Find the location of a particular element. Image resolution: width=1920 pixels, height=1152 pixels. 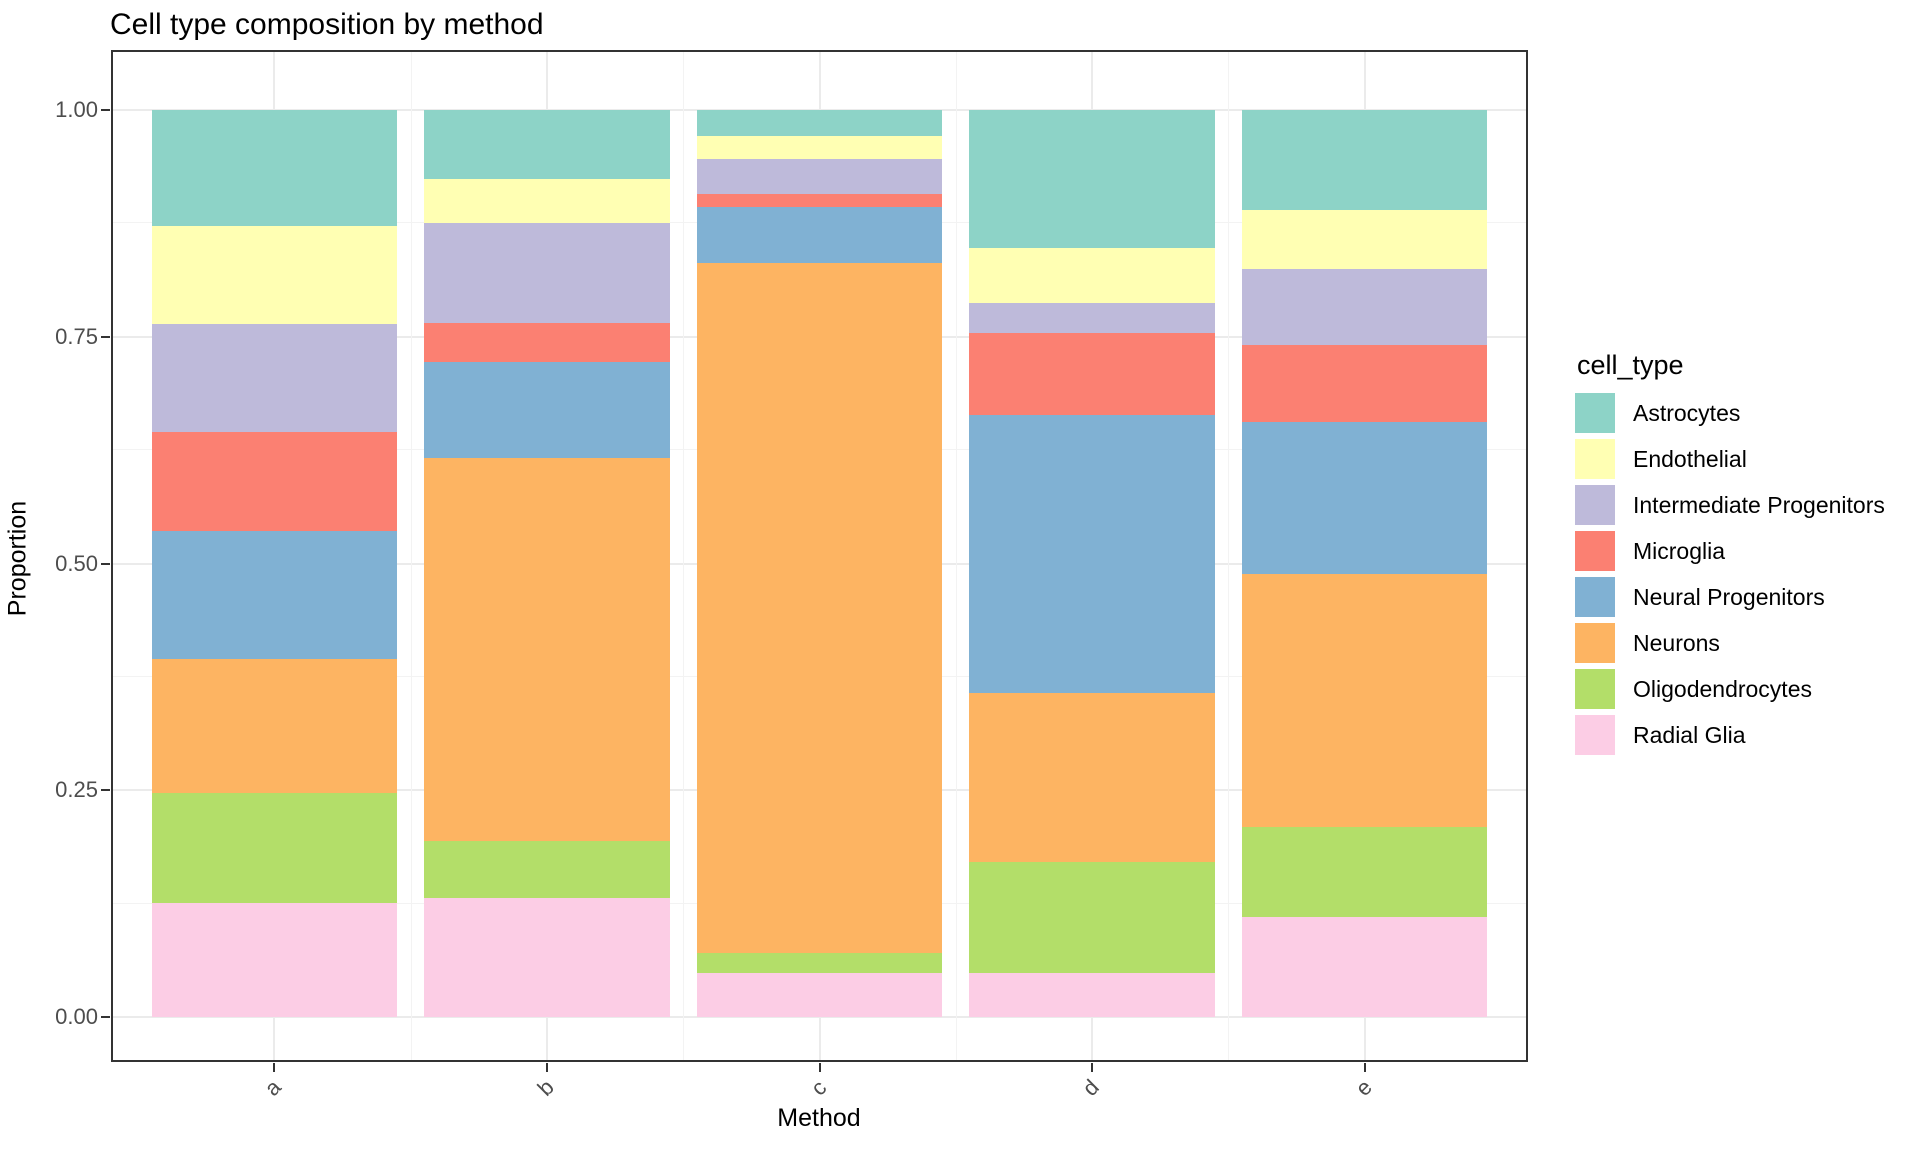

stacked-bar-b is located at coordinates (547, 563).